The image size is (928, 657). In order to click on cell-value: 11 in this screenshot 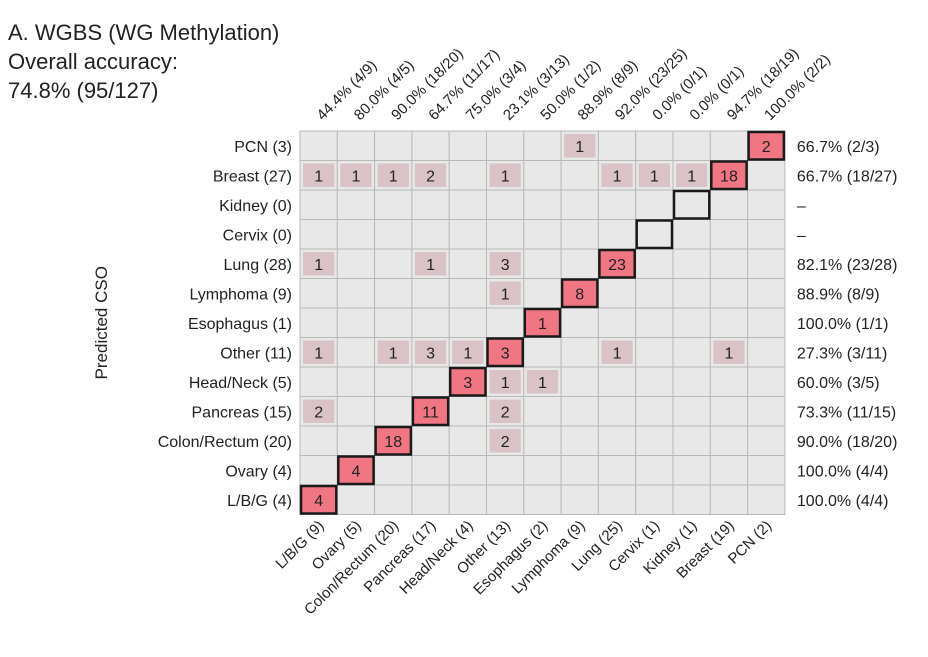, I will do `click(430, 412)`.